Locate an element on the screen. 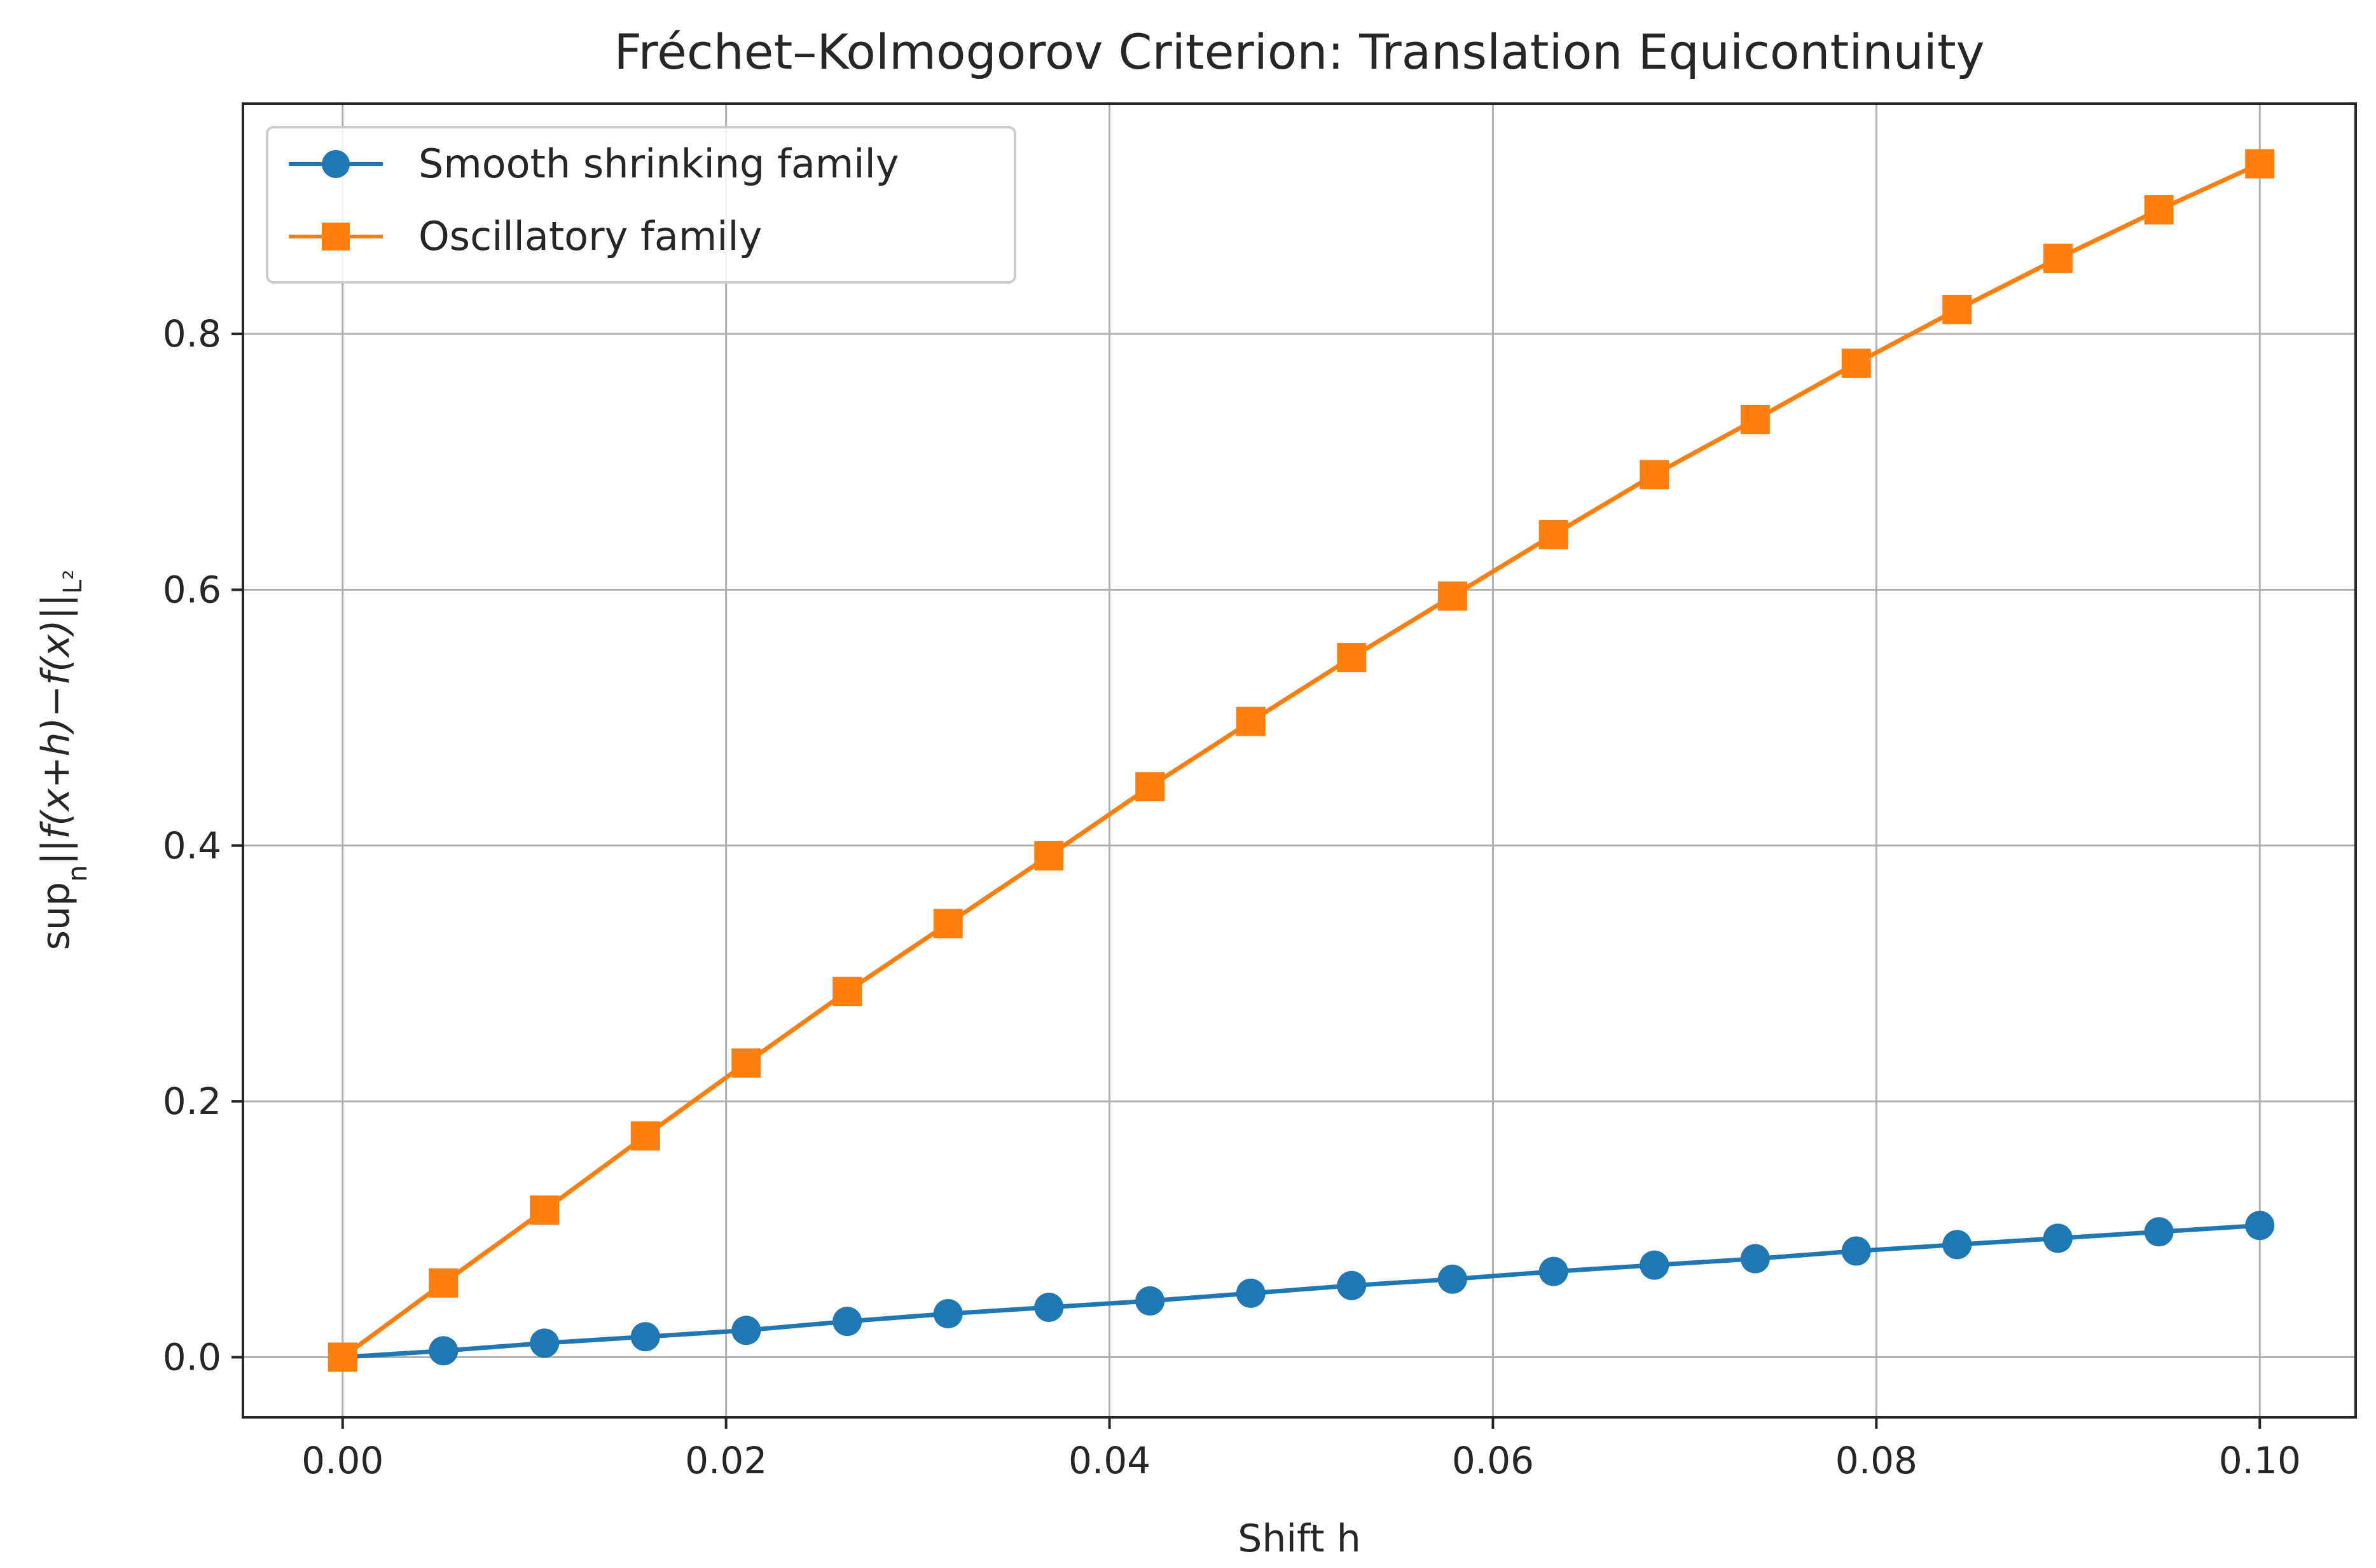 Image resolution: width=2376 pixels, height=1568 pixels. y-tick-label: 0.4 is located at coordinates (192, 846).